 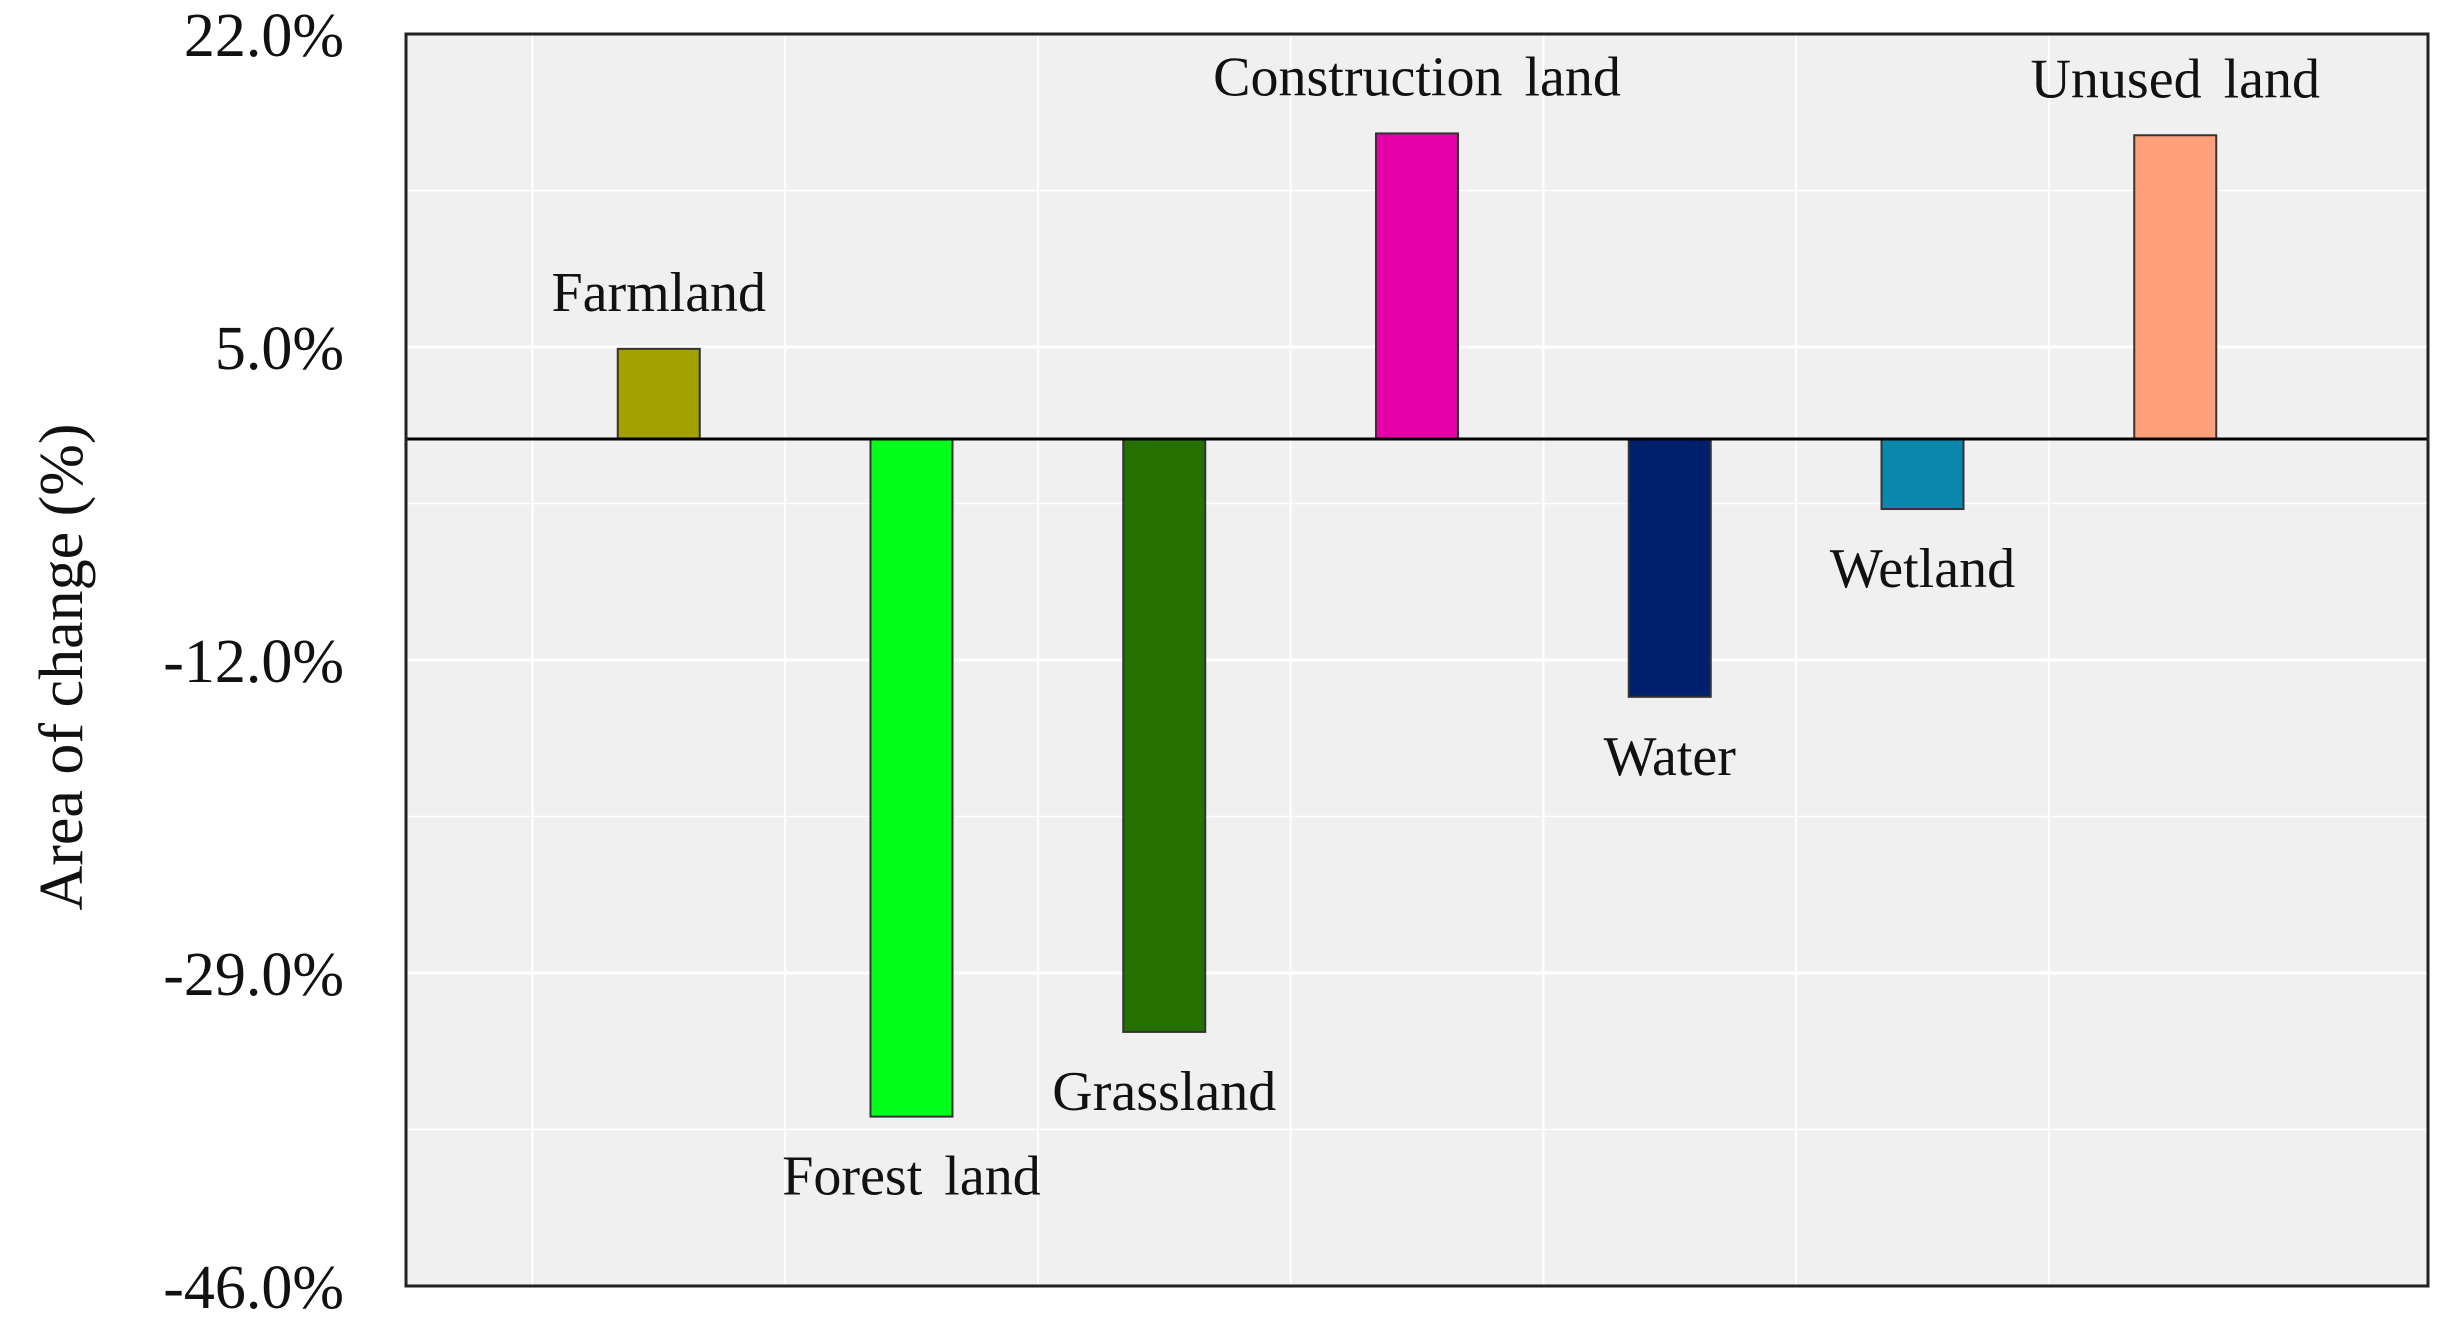 I want to click on bar-label-grassland: Grassland, so click(x=1164, y=1092).